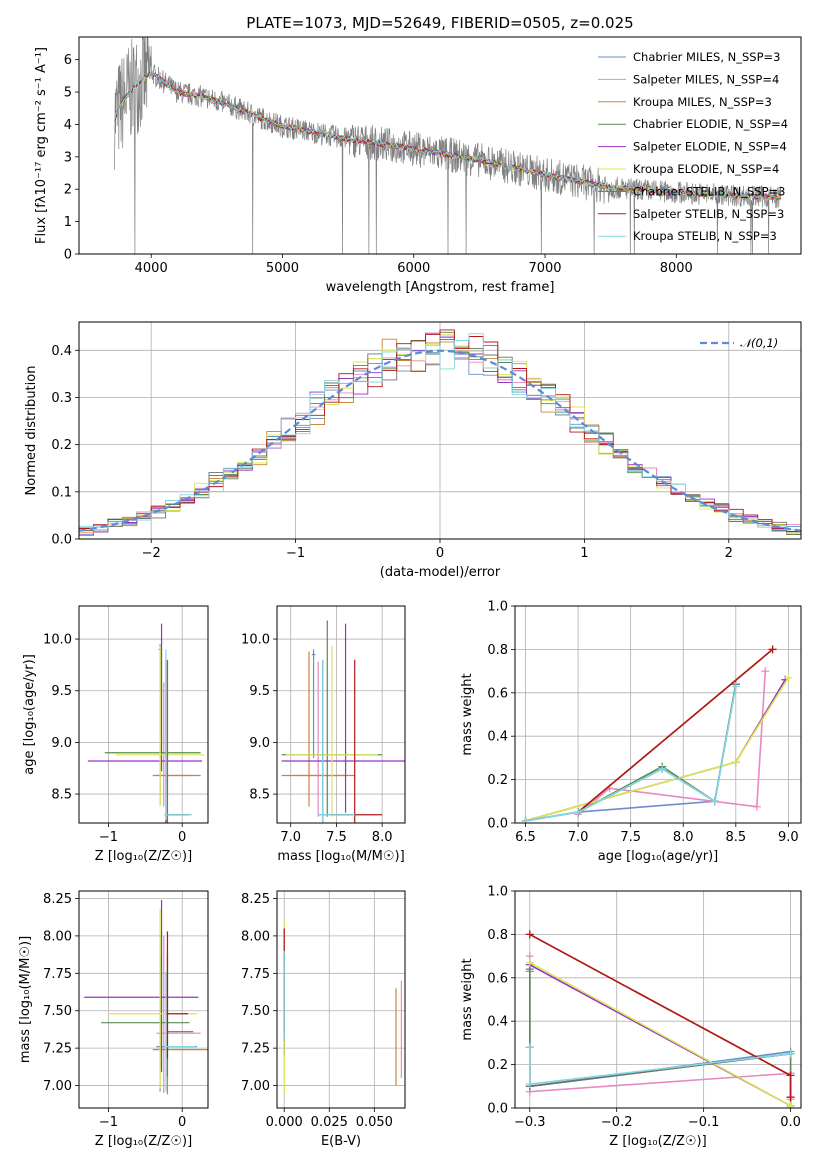 Image resolution: width=819 pixels, height=1170 pixels. What do you see at coordinates (683, 837) in the screenshot?
I see `x-tick-label: 8.0` at bounding box center [683, 837].